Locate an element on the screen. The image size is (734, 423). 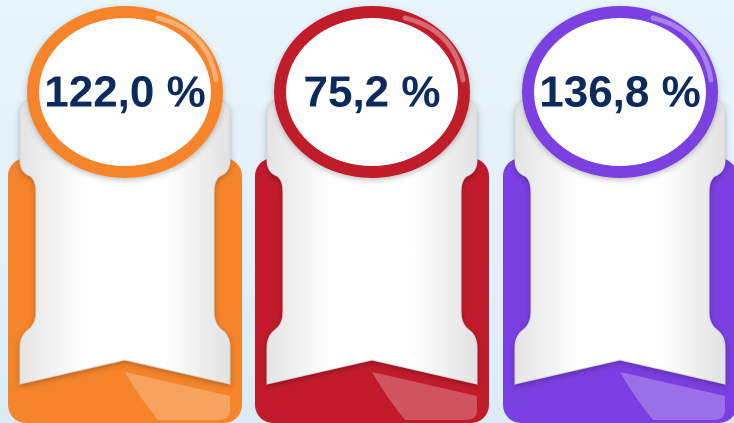
badge-value: 136,8 % is located at coordinates (619, 92).